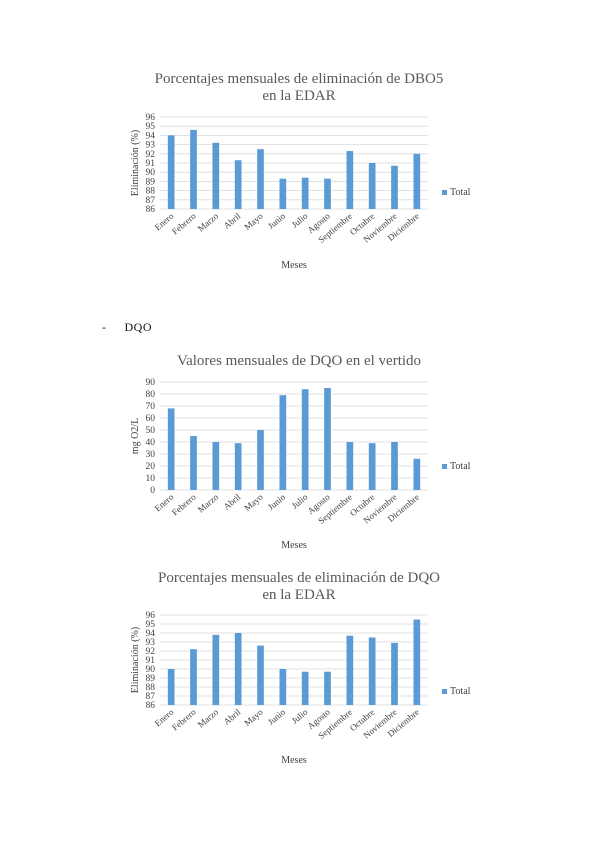  I want to click on y-tick-label: 92, so click(151, 652).